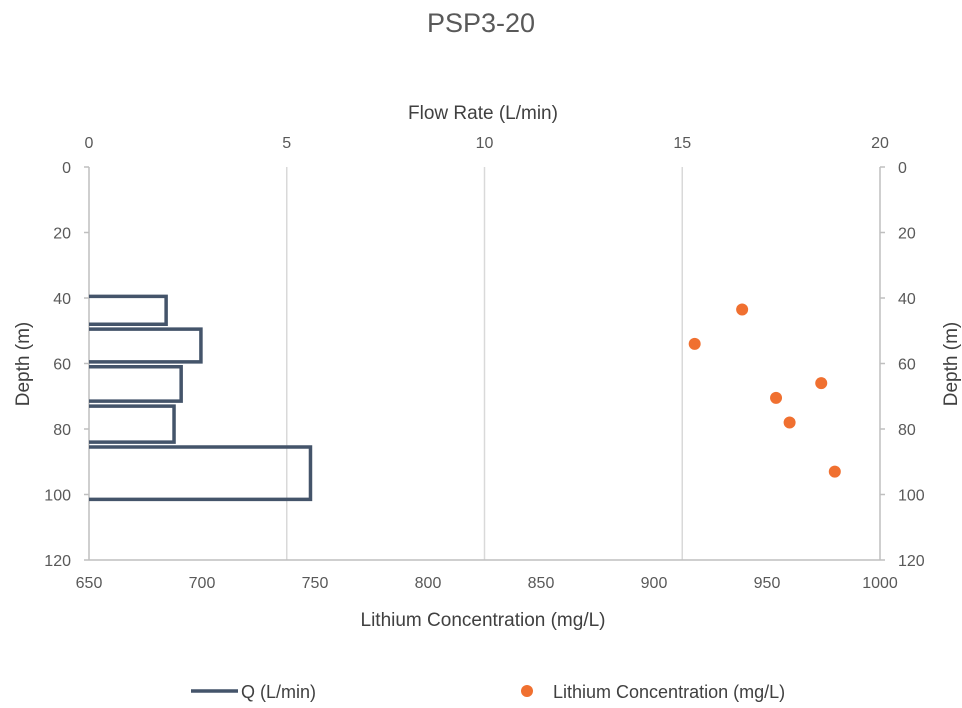 This screenshot has width=962, height=708. I want to click on right-tick-label: 100, so click(911, 496).